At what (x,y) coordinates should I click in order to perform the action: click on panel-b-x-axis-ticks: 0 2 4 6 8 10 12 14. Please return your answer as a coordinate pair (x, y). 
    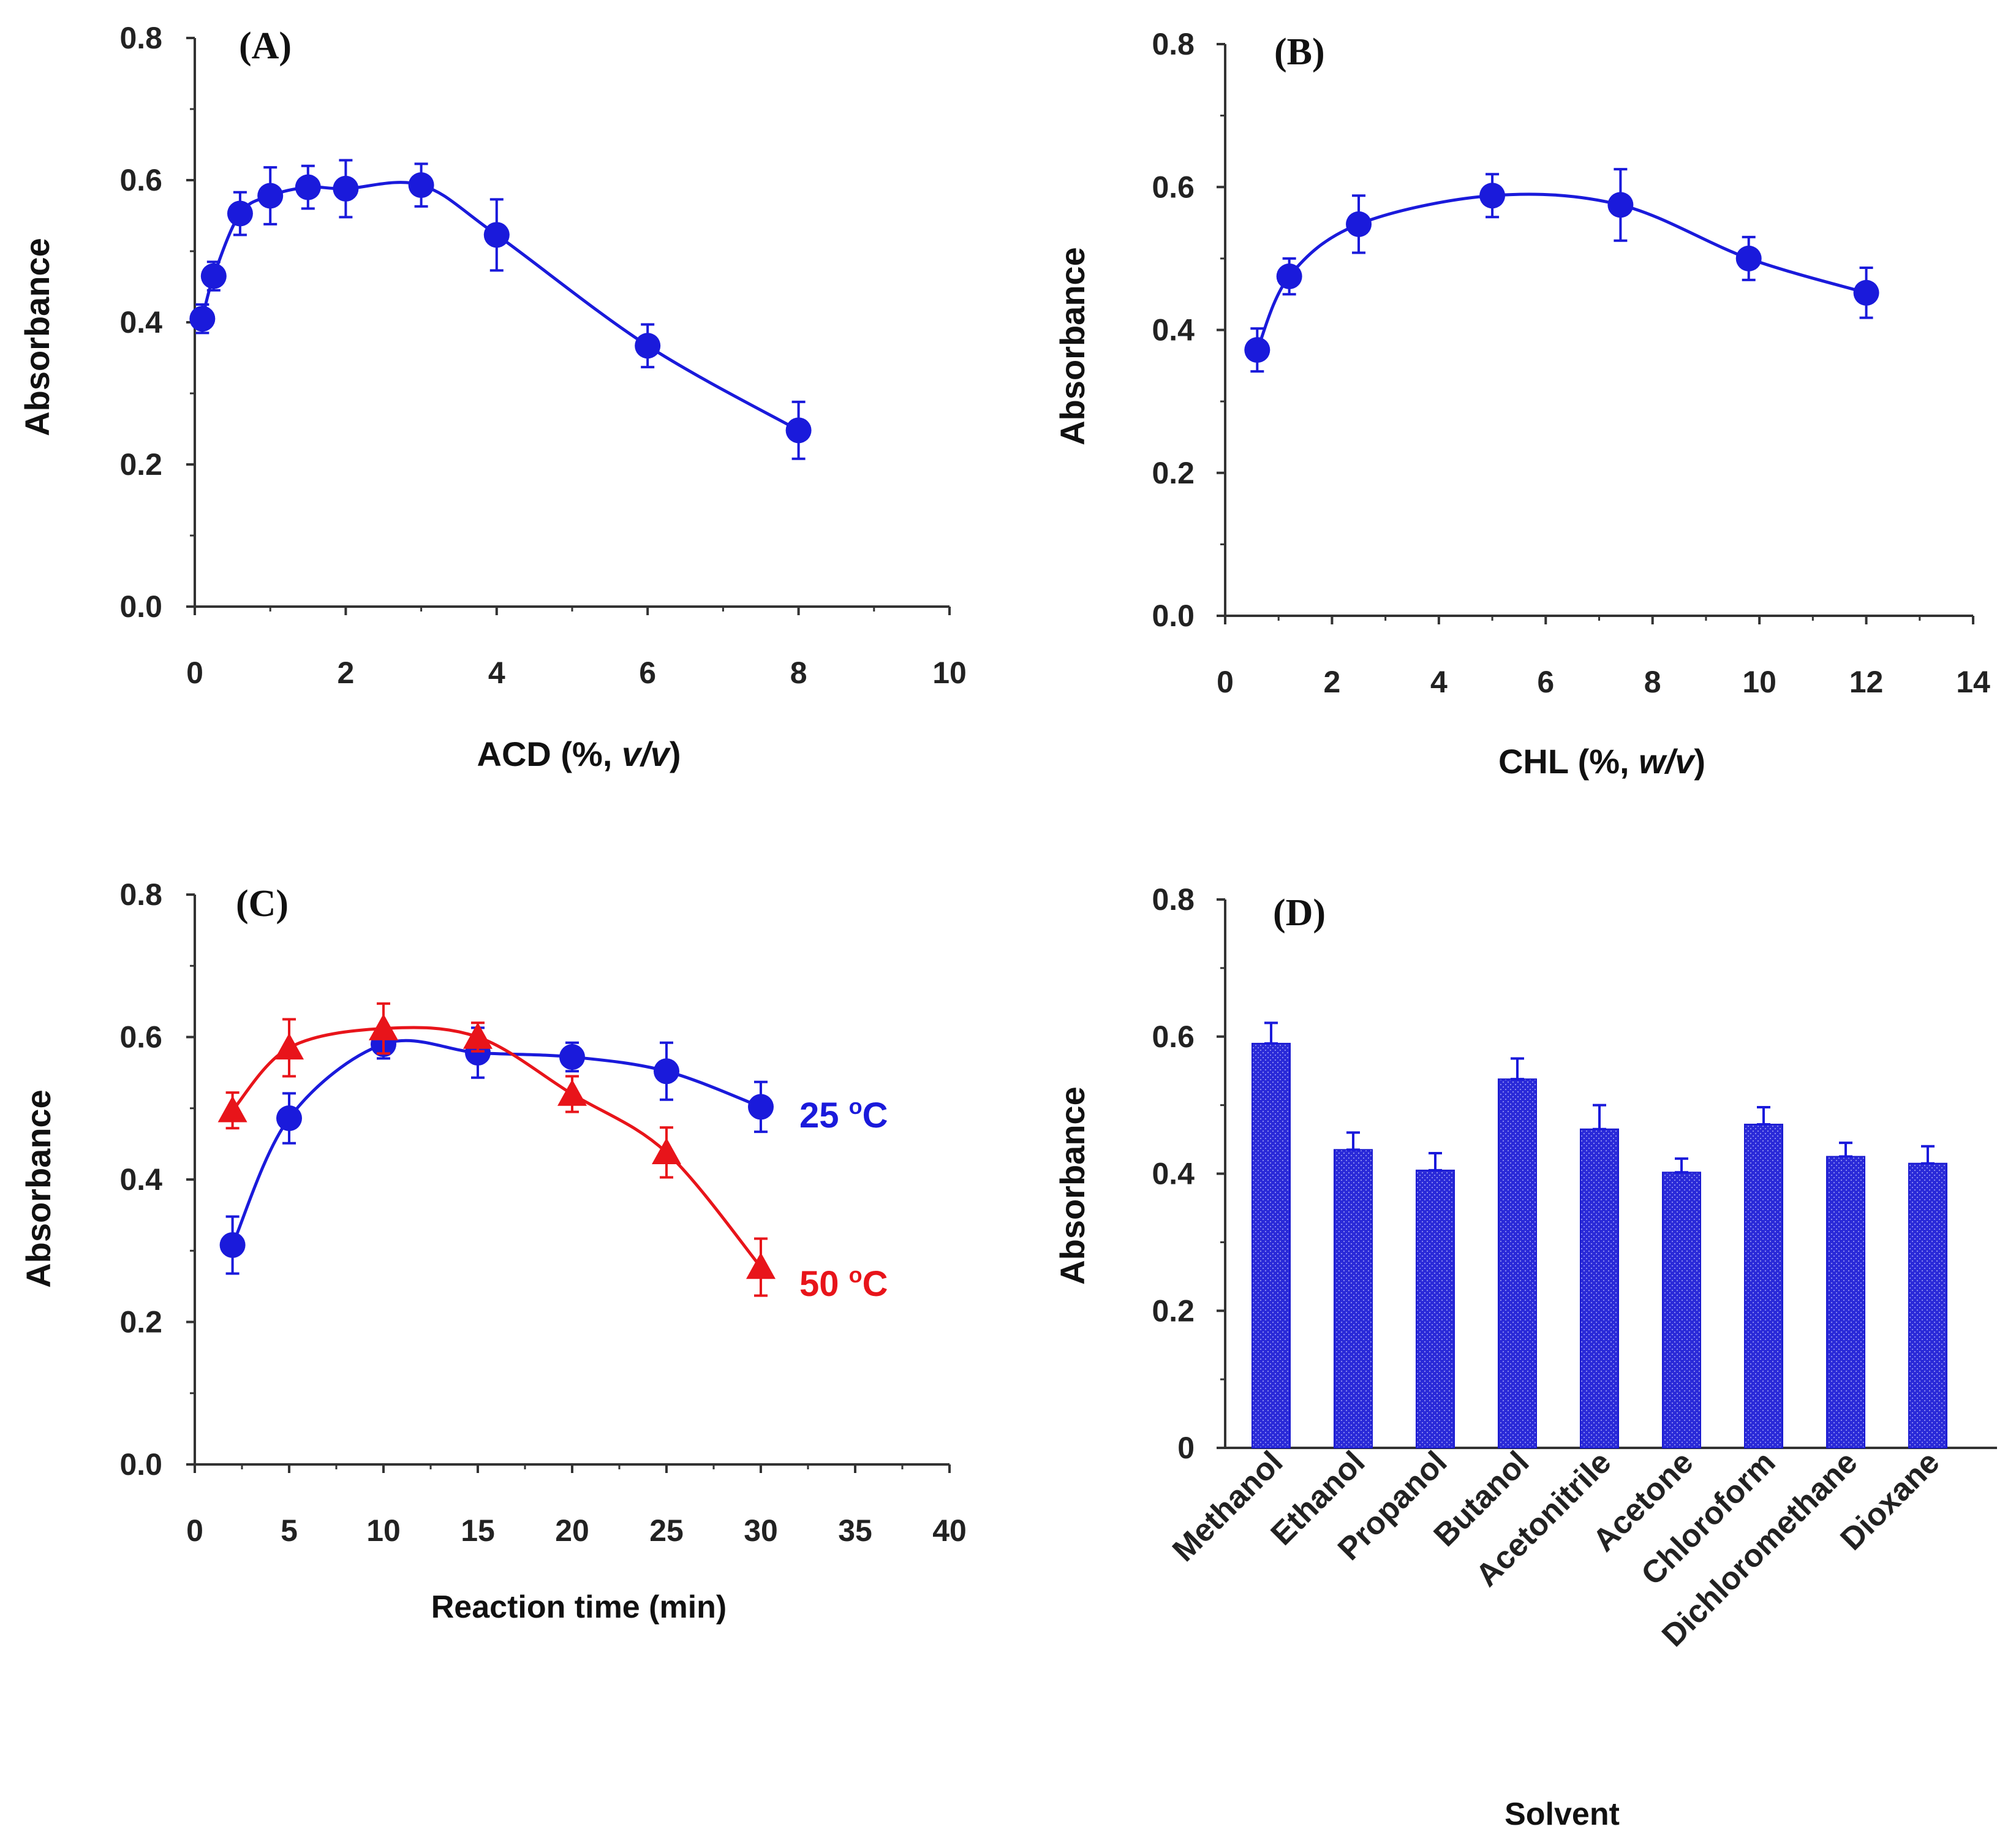
    Looking at the image, I should click on (1604, 657).